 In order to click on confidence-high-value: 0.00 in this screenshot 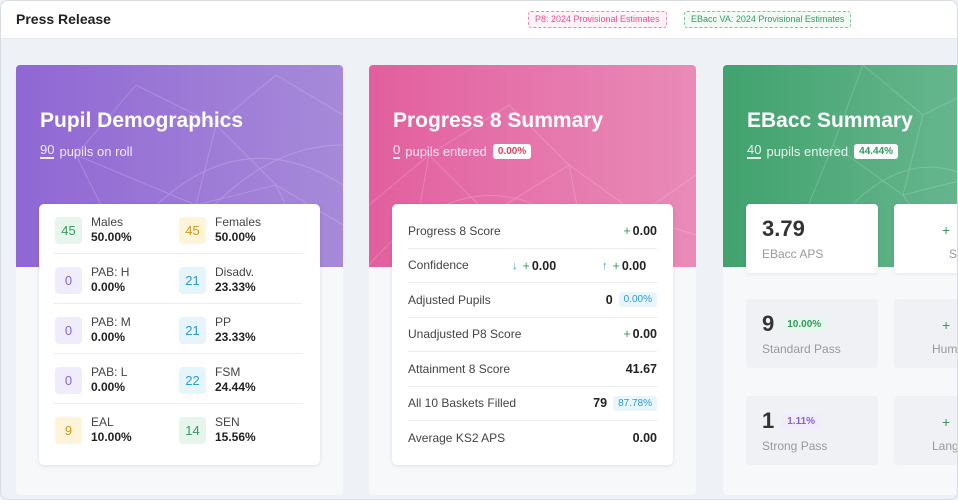, I will do `click(634, 265)`.